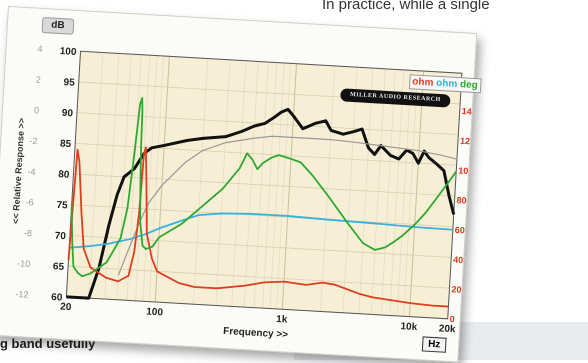  I want to click on y-tick-label-relative: -2, so click(33, 141).